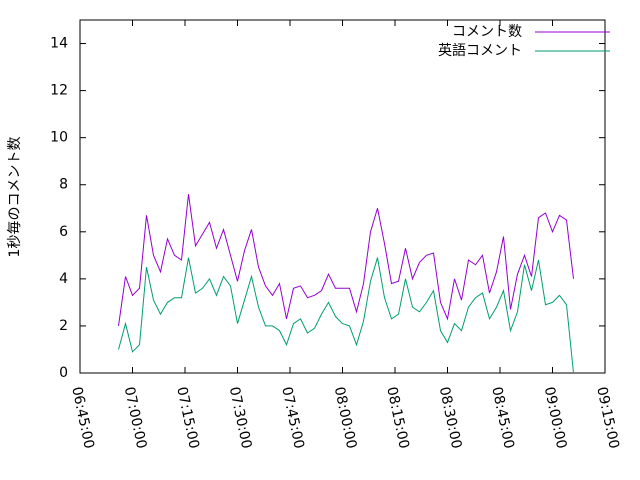 The width and height of the screenshot is (640, 480). Describe the element at coordinates (502, 417) in the screenshot. I see `x-tick-label: 08:45:00` at that location.